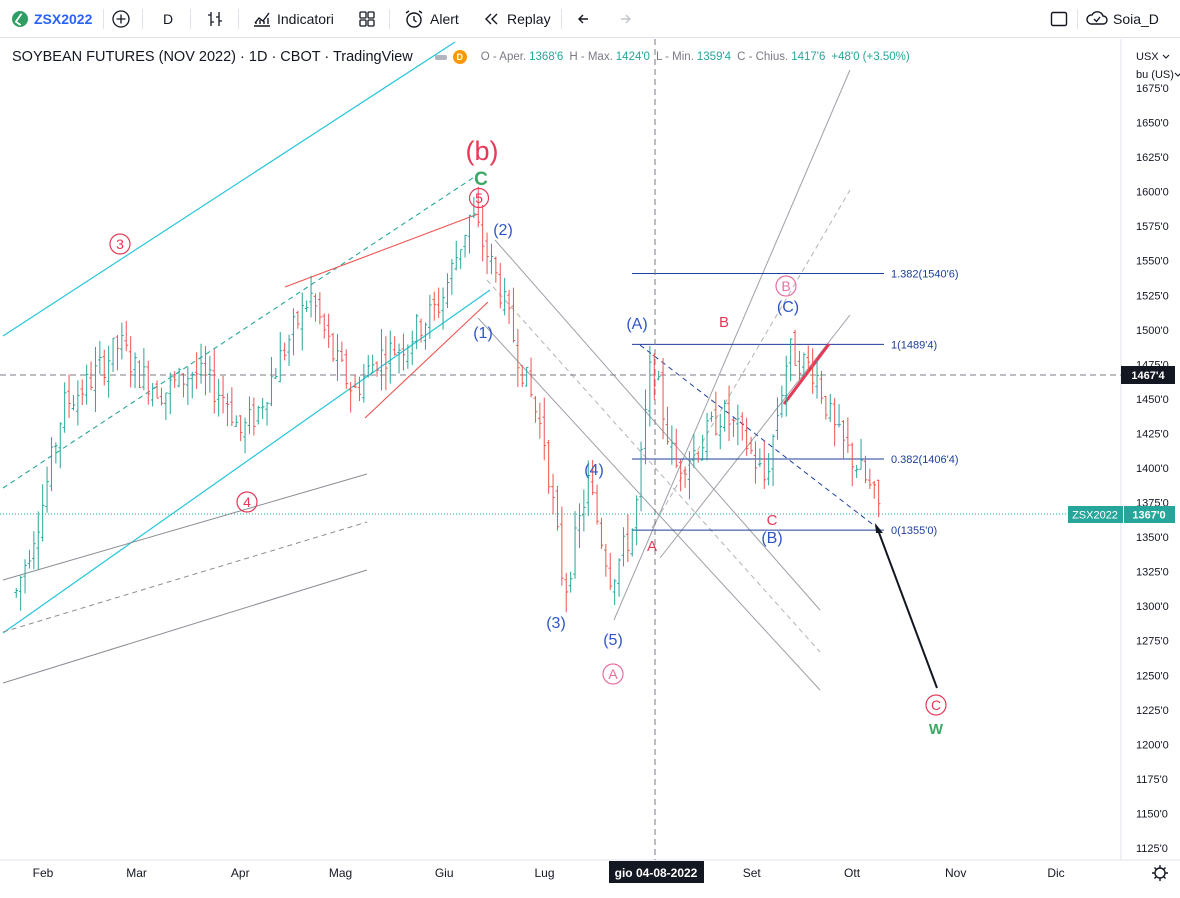 The width and height of the screenshot is (1180, 898). Describe the element at coordinates (1152, 814) in the screenshot. I see `price-tick-label: 1150'0` at that location.